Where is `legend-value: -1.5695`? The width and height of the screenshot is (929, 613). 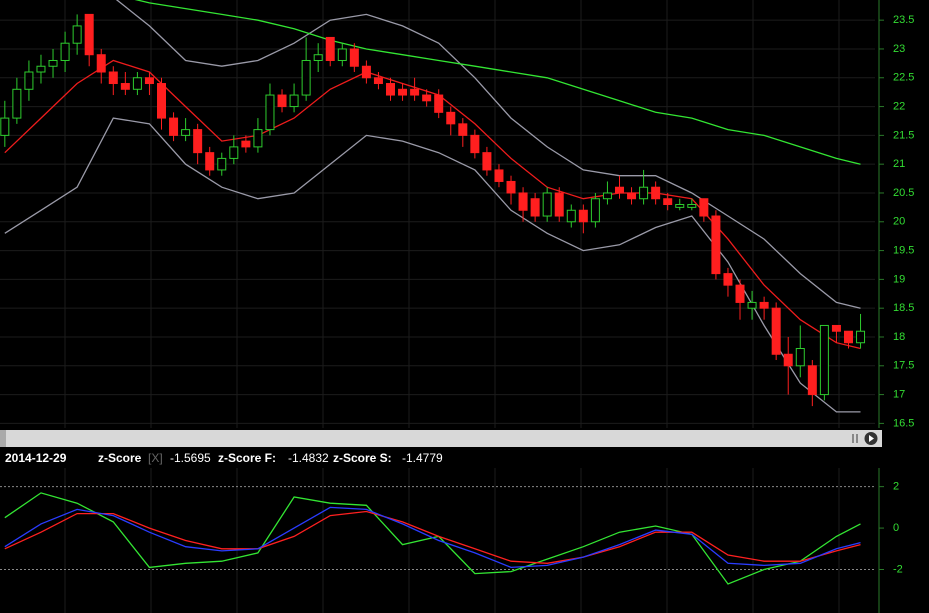
legend-value: -1.5695 is located at coordinates (190, 458).